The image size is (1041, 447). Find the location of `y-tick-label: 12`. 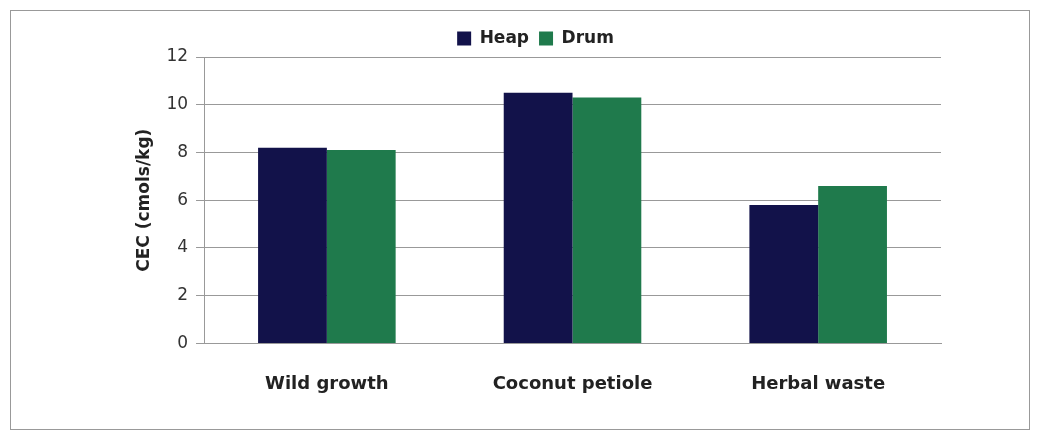

y-tick-label: 12 is located at coordinates (177, 55).